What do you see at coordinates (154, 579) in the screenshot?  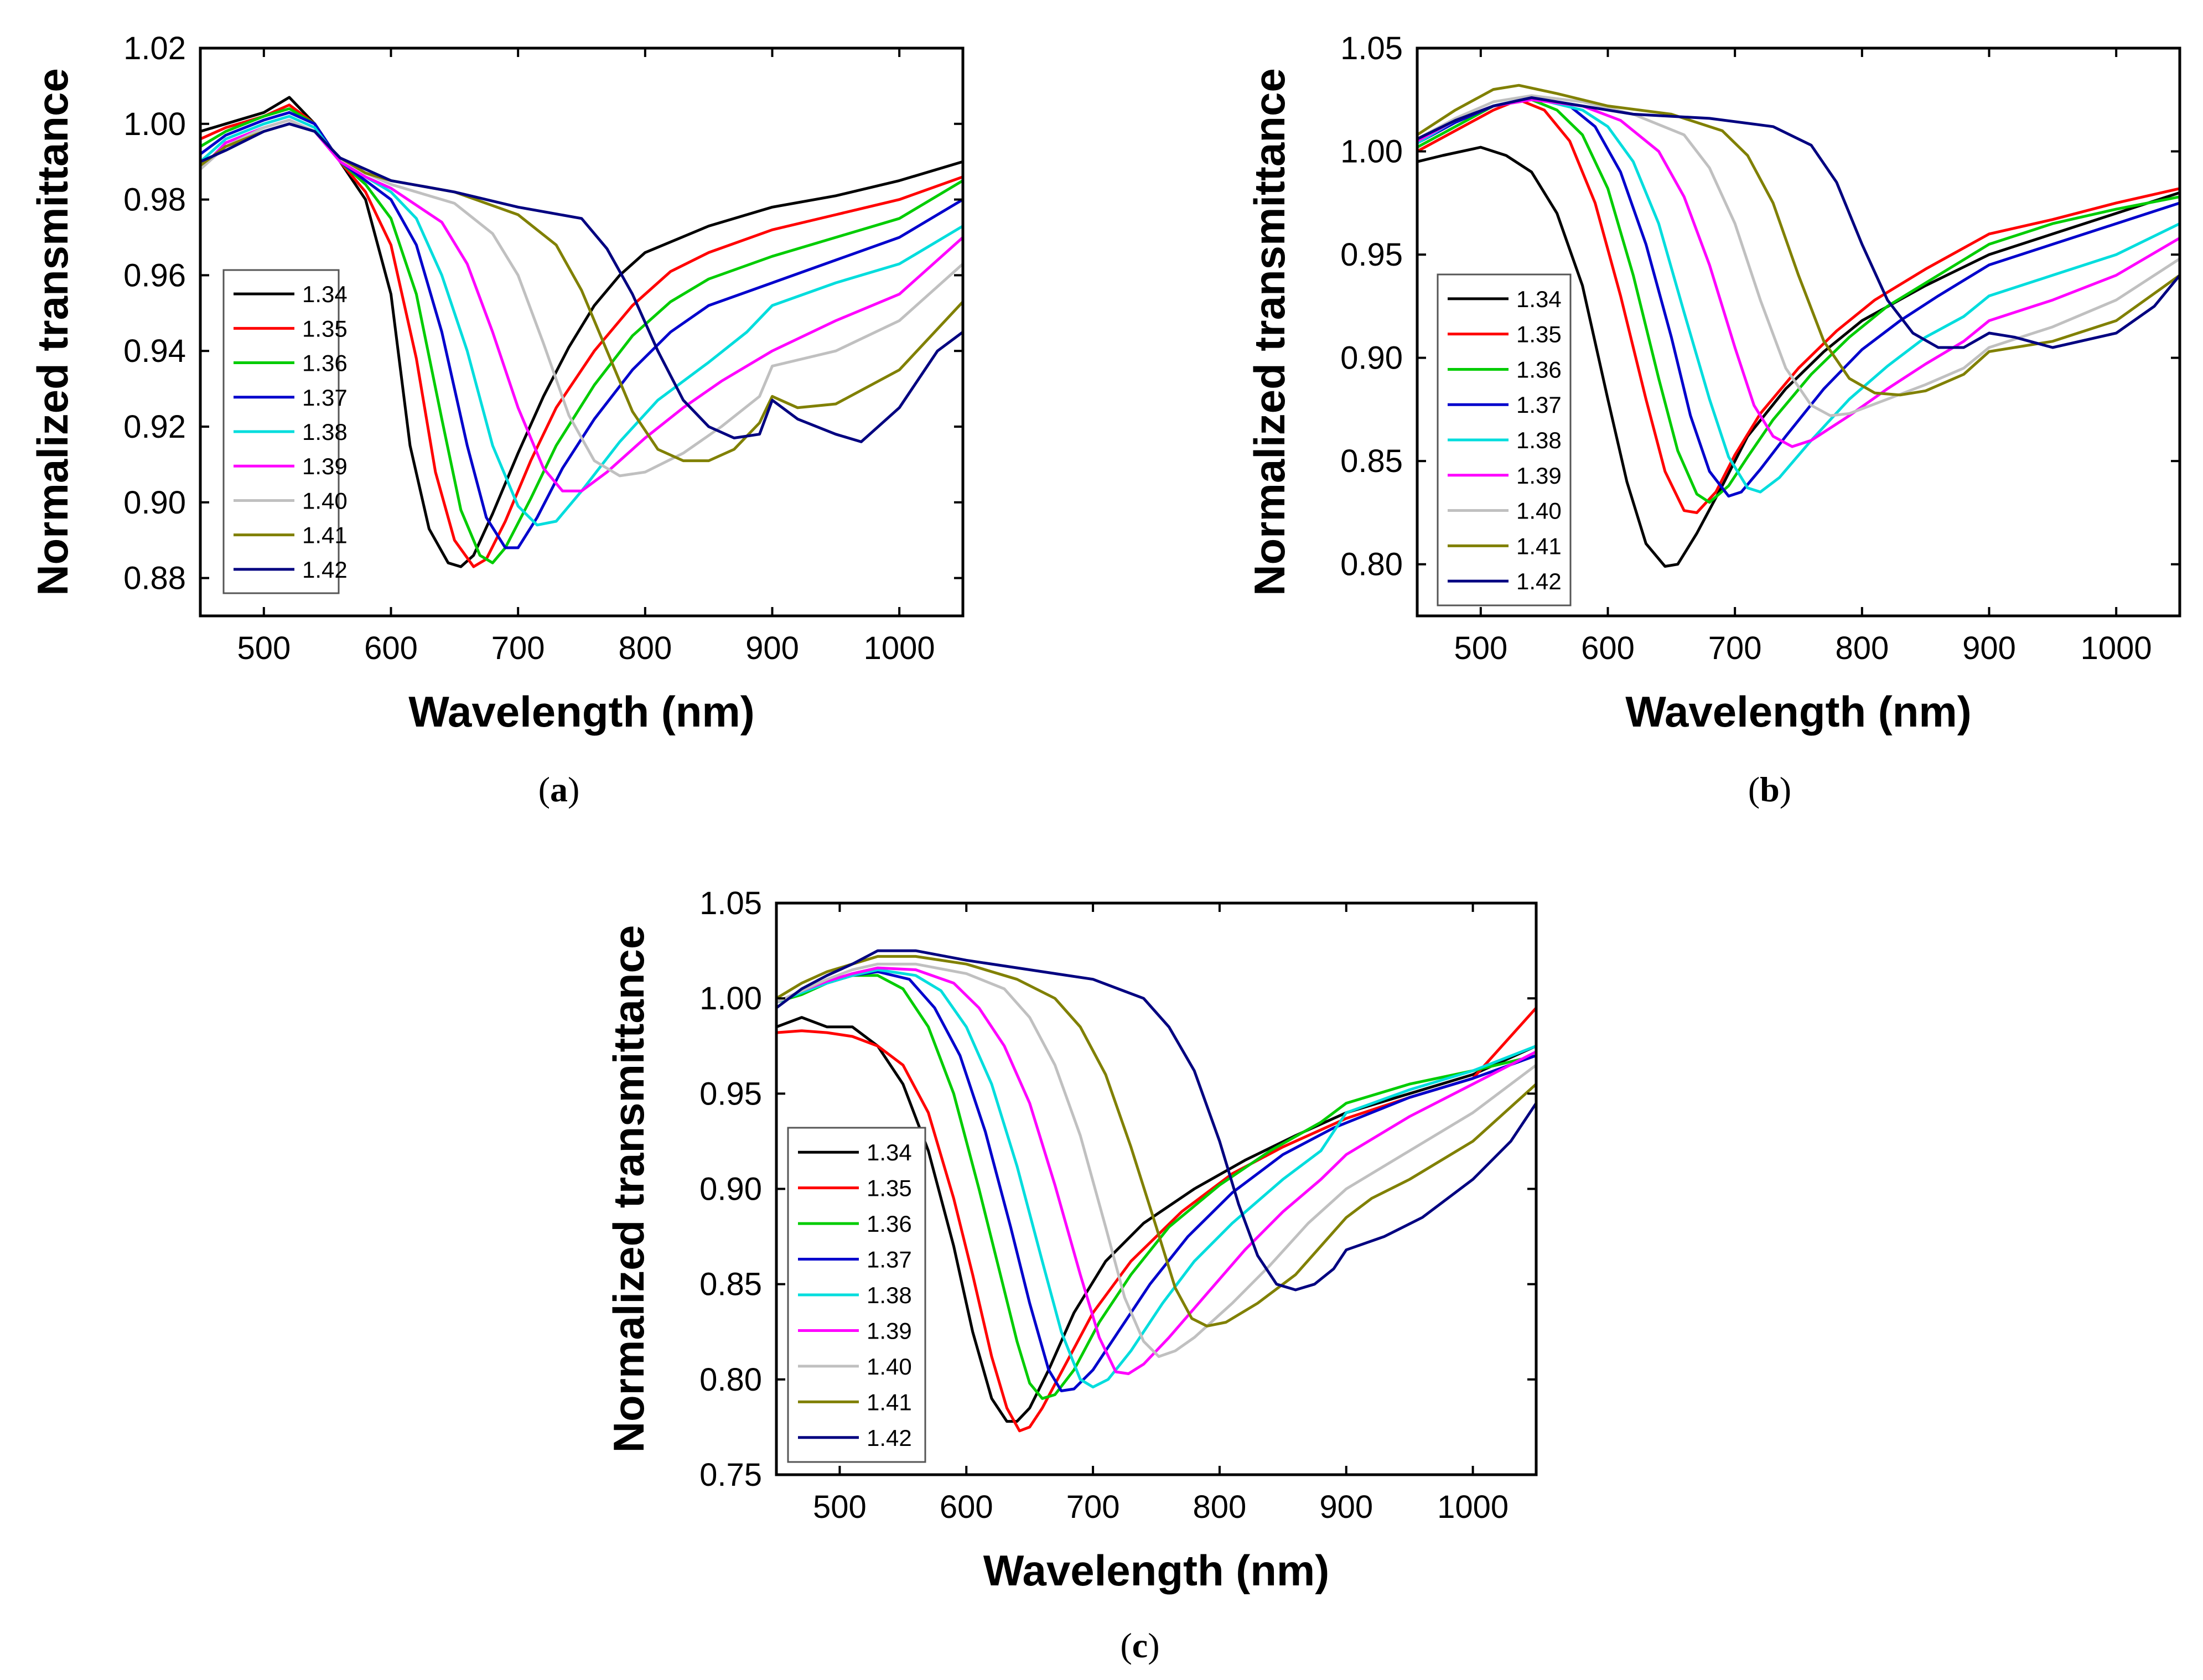 I see `y-tick-label: 0.88` at bounding box center [154, 579].